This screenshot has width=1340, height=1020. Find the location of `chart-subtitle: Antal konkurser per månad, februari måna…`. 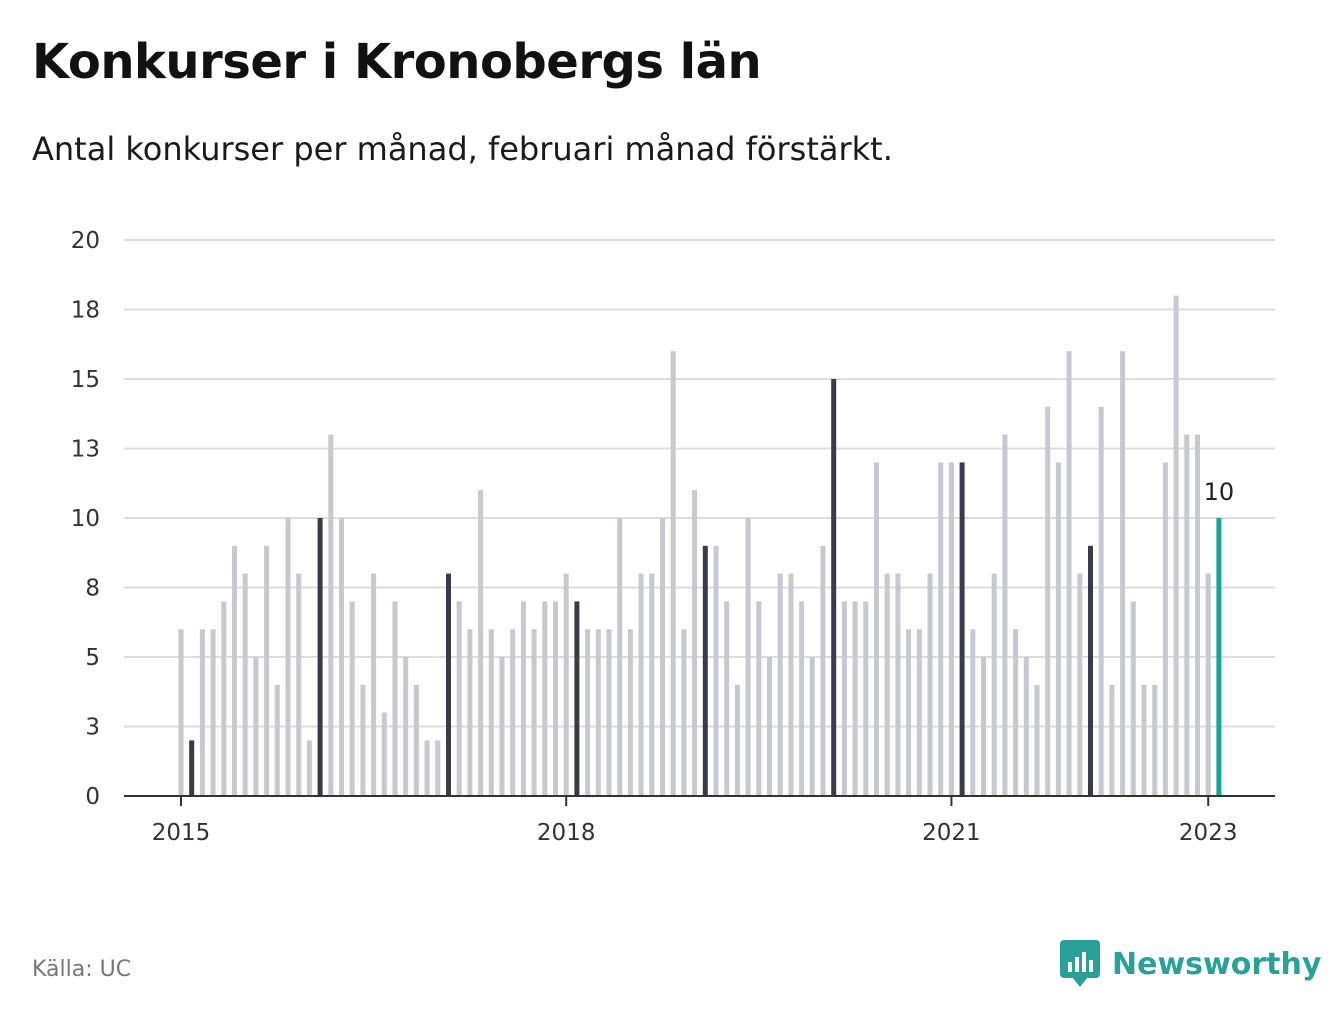

chart-subtitle: Antal konkurser per månad, februari måna… is located at coordinates (462, 149).